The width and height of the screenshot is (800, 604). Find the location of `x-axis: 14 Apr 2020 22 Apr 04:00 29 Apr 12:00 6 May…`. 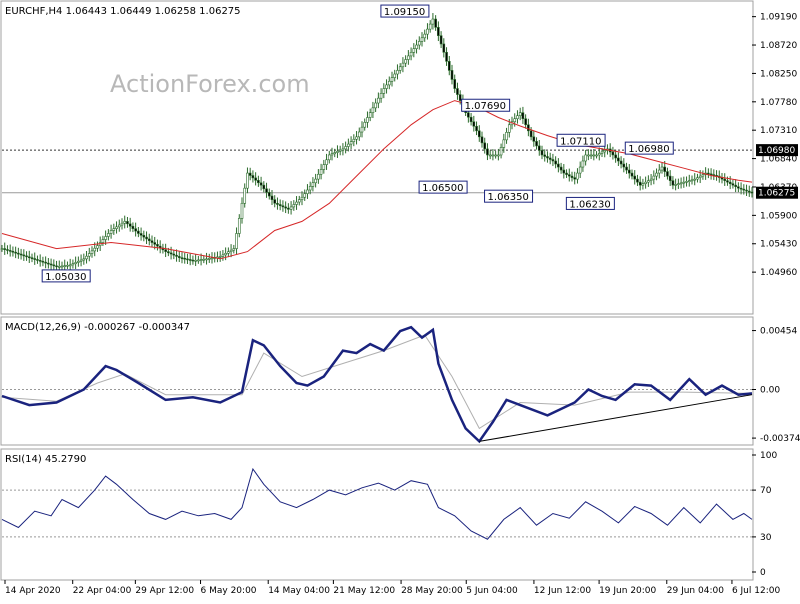

x-axis: 14 Apr 2020 22 Apr 04:00 29 Apr 12:00 6 May… is located at coordinates (392, 588).